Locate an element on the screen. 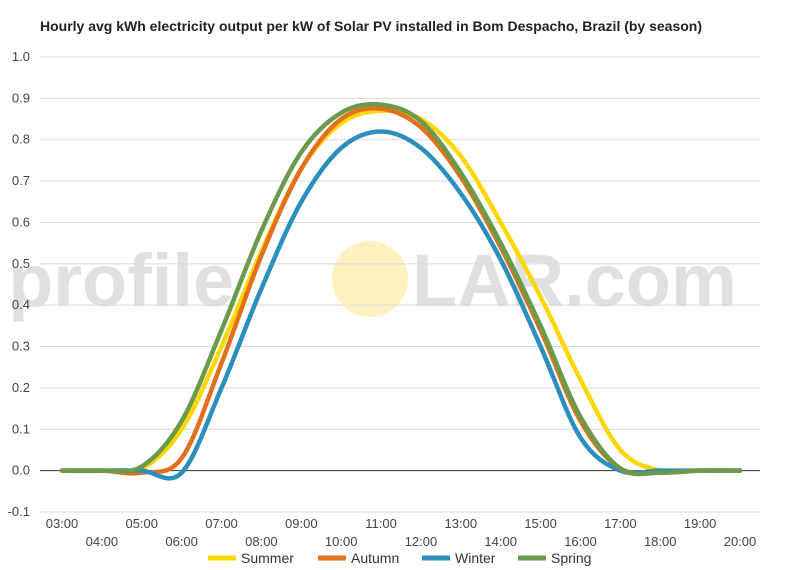 Image resolution: width=800 pixels, height=570 pixels. y-tick-label: 0.9 is located at coordinates (21, 97).